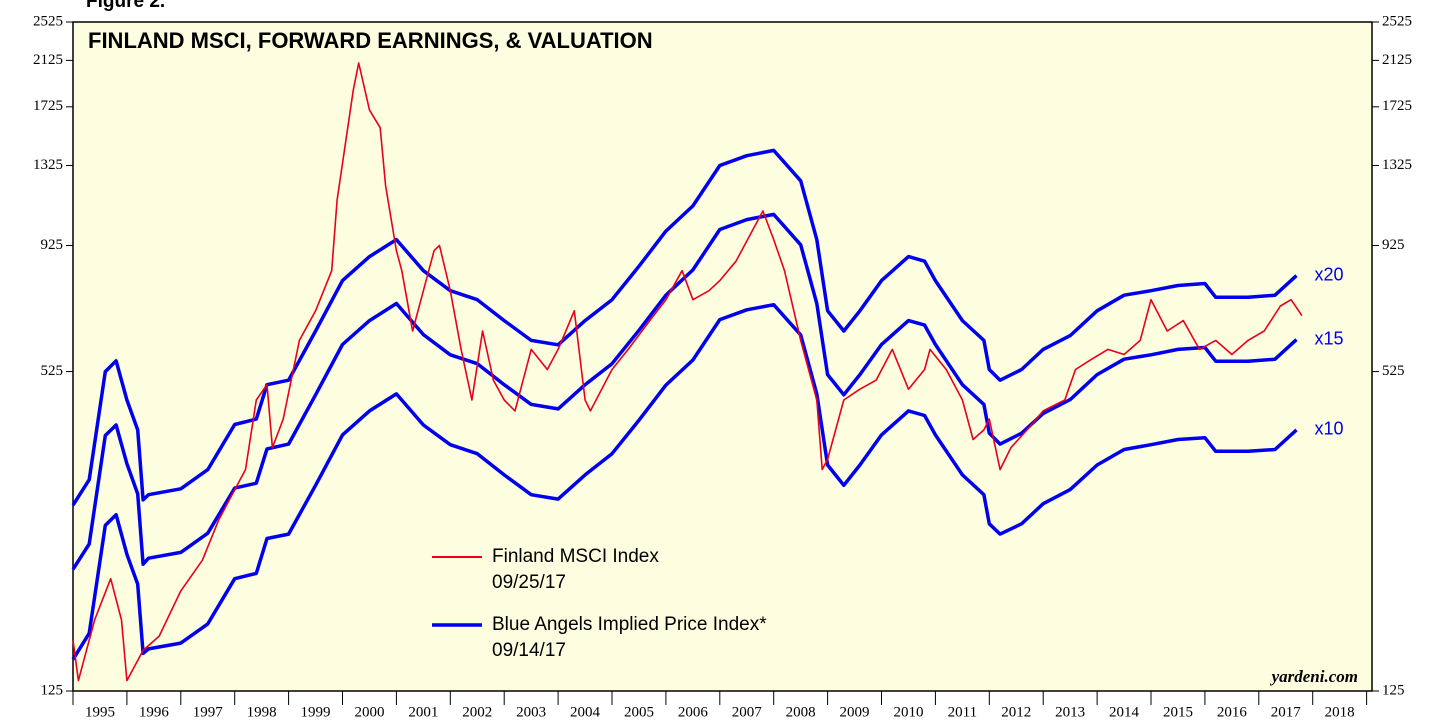 The height and width of the screenshot is (721, 1436). Describe the element at coordinates (1393, 690) in the screenshot. I see `y2-tick-label: 125` at that location.